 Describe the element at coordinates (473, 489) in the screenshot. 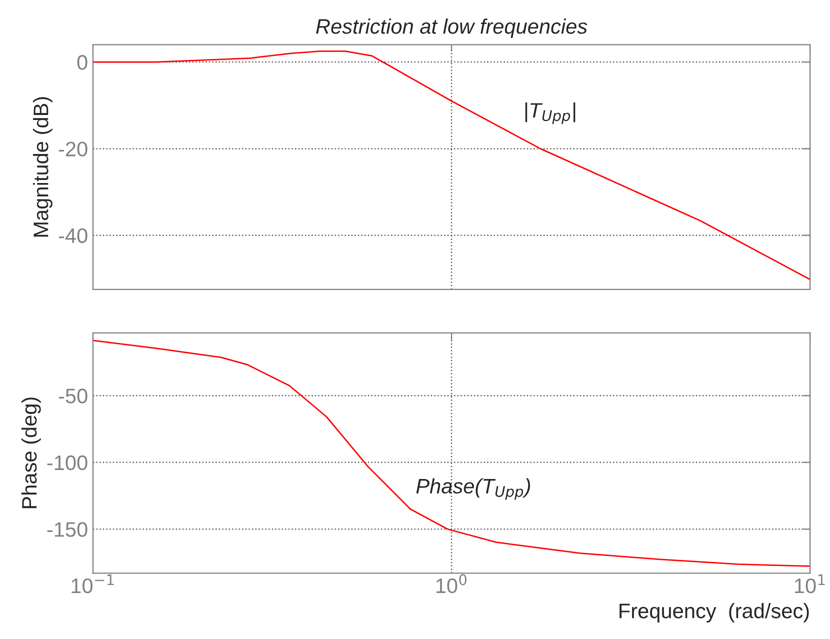

I see `annotation: Phase(T$_{Upp}$)` at that location.